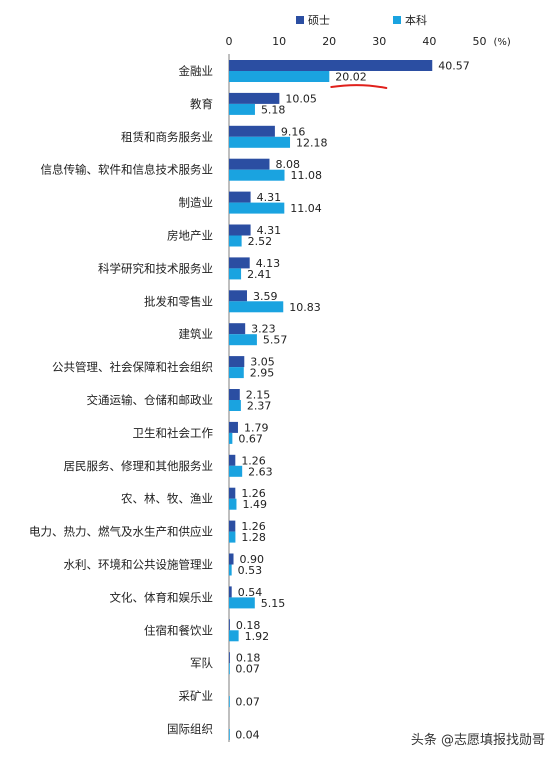 This screenshot has height=760, width=559. What do you see at coordinates (229, 41) in the screenshot?
I see `x-tick-label: 0` at bounding box center [229, 41].